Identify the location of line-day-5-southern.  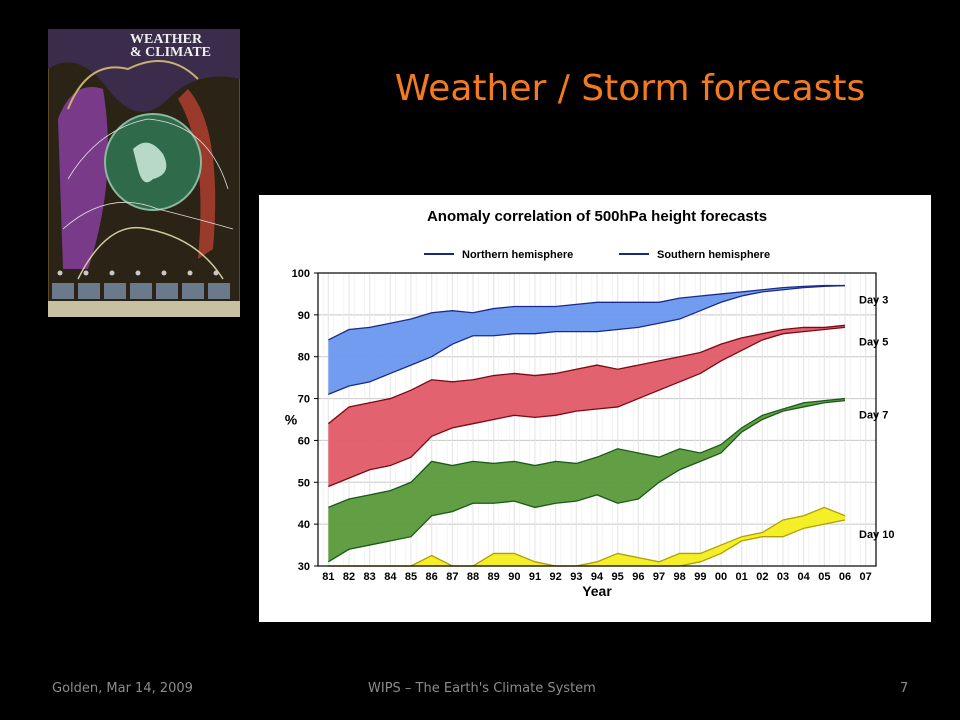
(587, 407).